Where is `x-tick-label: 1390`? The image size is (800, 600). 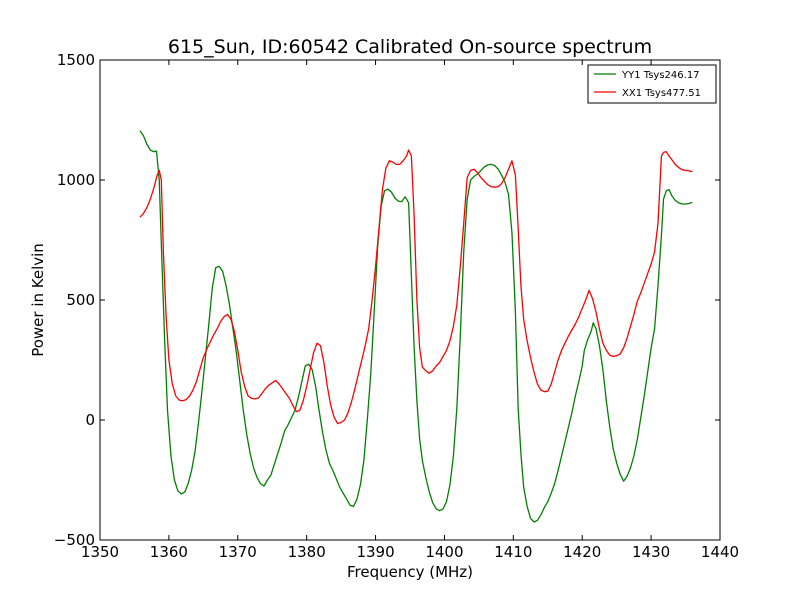 x-tick-label: 1390 is located at coordinates (375, 552).